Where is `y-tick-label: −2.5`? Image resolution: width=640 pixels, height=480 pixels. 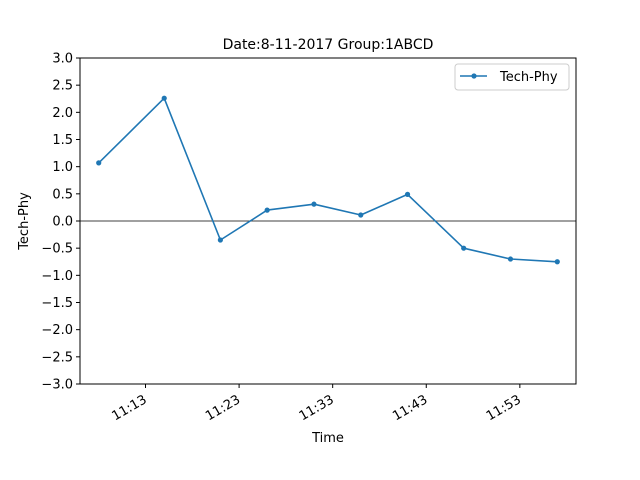
y-tick-label: −2.5 is located at coordinates (57, 357).